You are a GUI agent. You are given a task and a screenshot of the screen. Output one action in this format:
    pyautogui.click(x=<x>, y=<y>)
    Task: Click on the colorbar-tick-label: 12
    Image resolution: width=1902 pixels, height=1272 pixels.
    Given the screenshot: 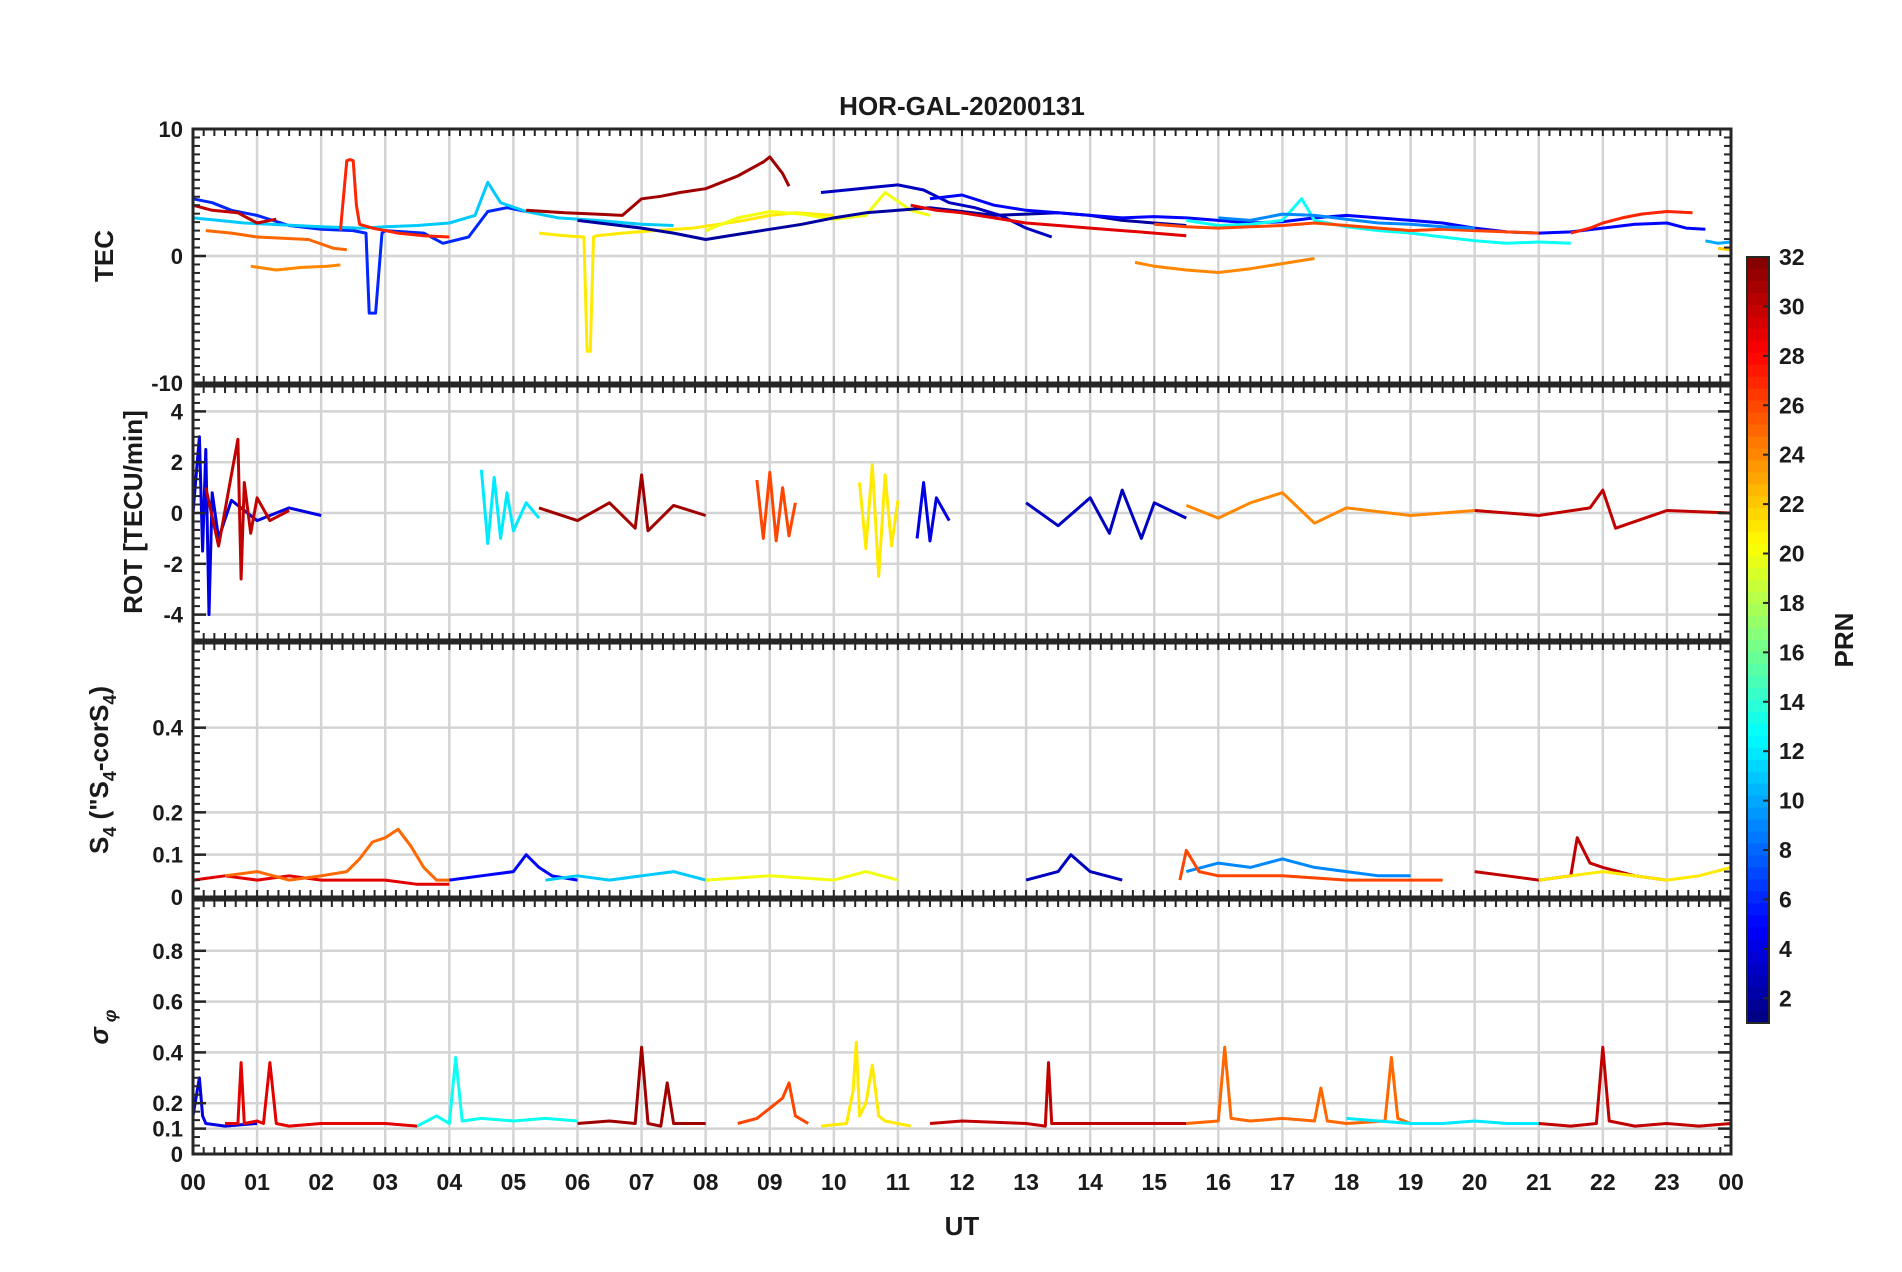 What is the action you would take?
    pyautogui.click(x=1792, y=751)
    